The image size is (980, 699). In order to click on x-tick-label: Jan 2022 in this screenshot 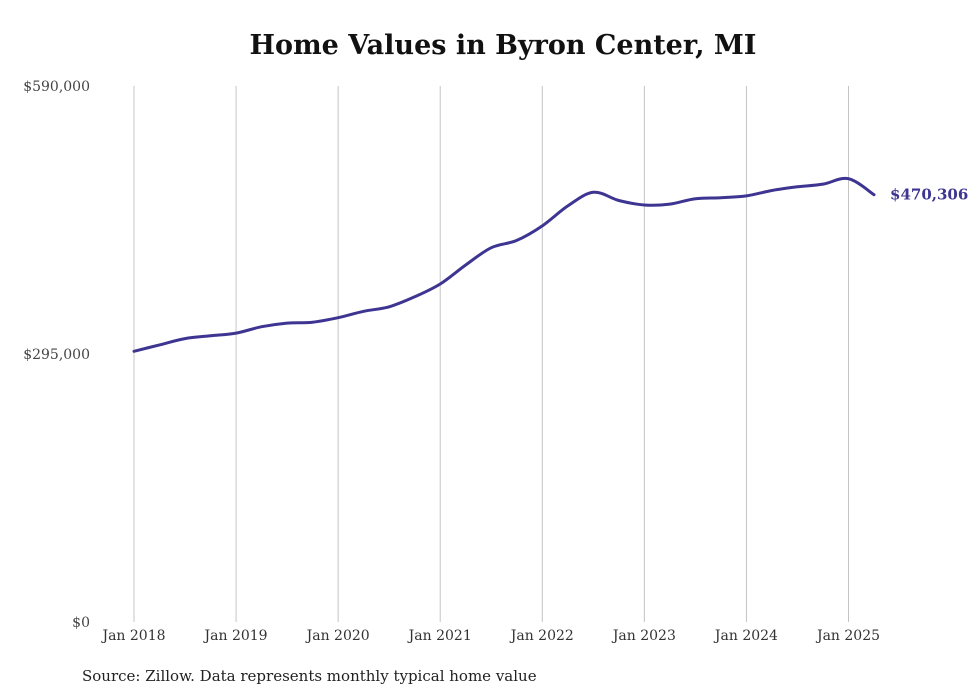, I will do `click(541, 636)`.